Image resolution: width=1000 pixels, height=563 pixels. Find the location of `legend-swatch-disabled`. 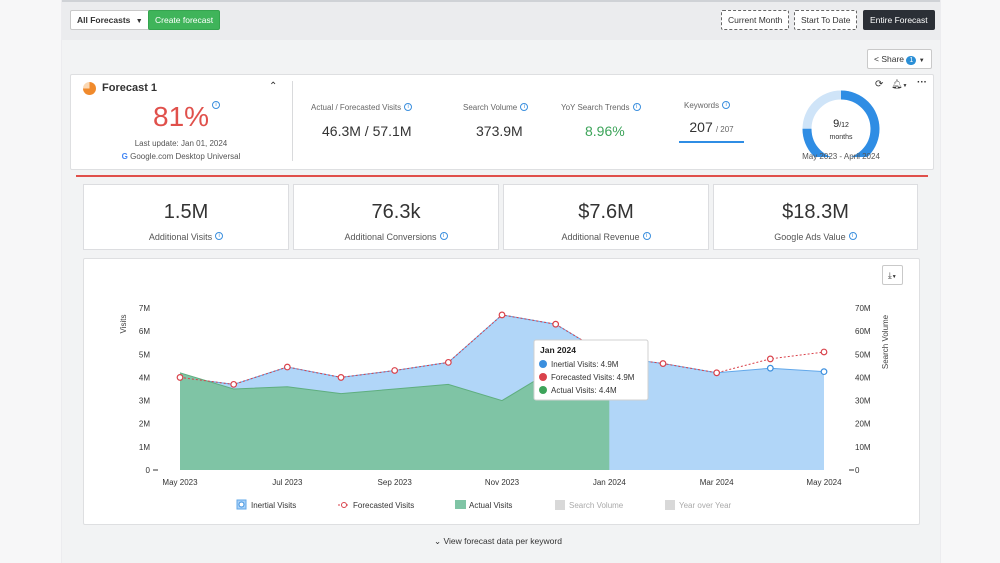

legend-swatch-disabled is located at coordinates (670, 505).